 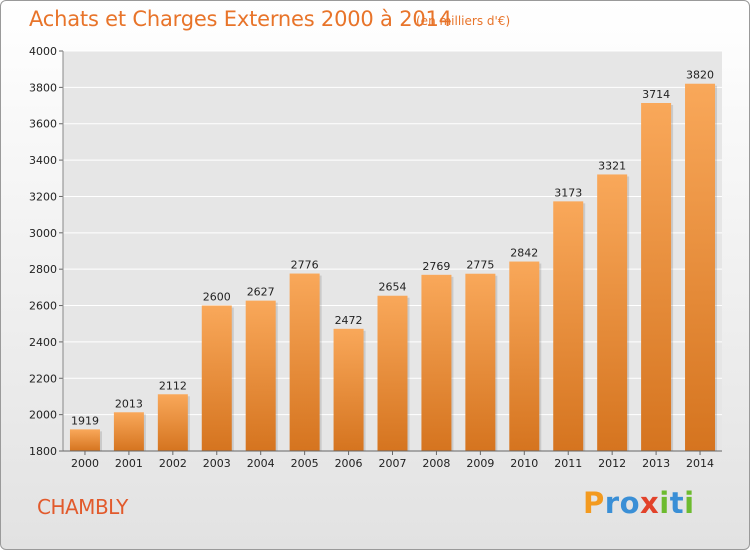 I want to click on x-tick-label: 2000, so click(x=85, y=463).